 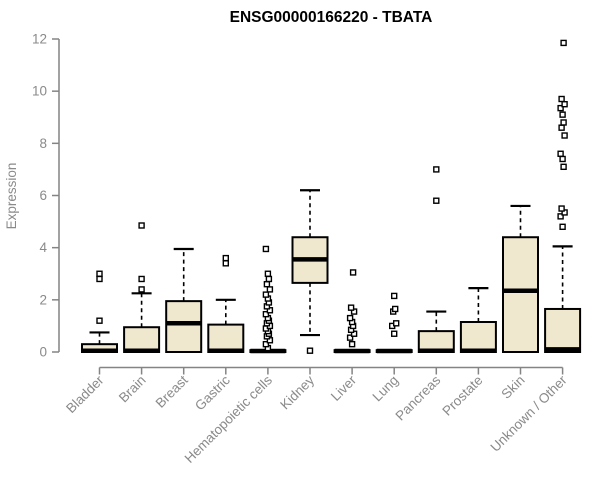 What do you see at coordinates (417, 397) in the screenshot?
I see `x-tick-label-pancreas: Pancreas` at bounding box center [417, 397].